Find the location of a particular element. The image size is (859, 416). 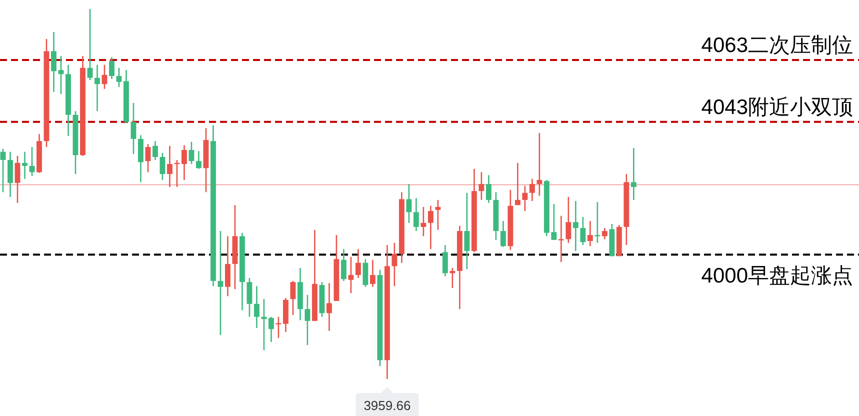

ref-line-label: 4043附近小双顶 is located at coordinates (777, 107).